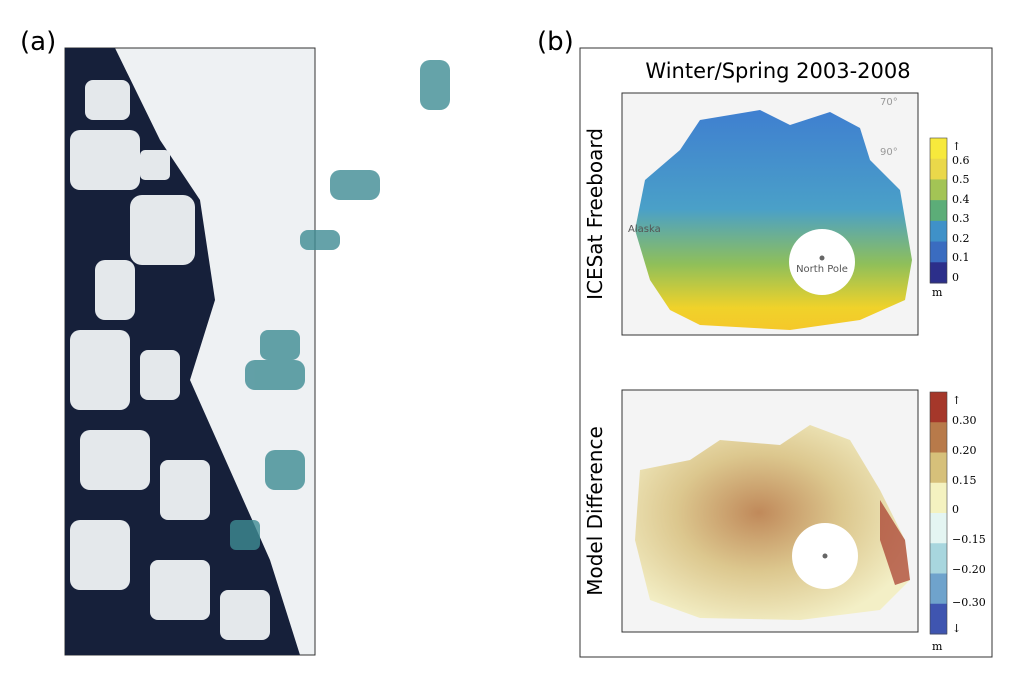 The image size is (1024, 697). What do you see at coordinates (964, 480) in the screenshot?
I see `colorbar-label: 0.15` at bounding box center [964, 480].